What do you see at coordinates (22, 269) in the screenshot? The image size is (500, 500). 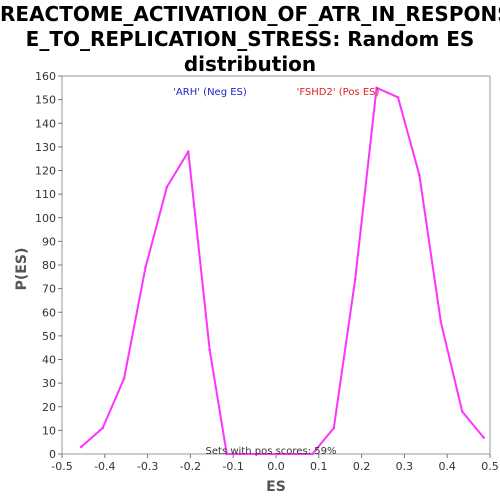 I see `y-axis-title: P(ES)` at bounding box center [22, 269].